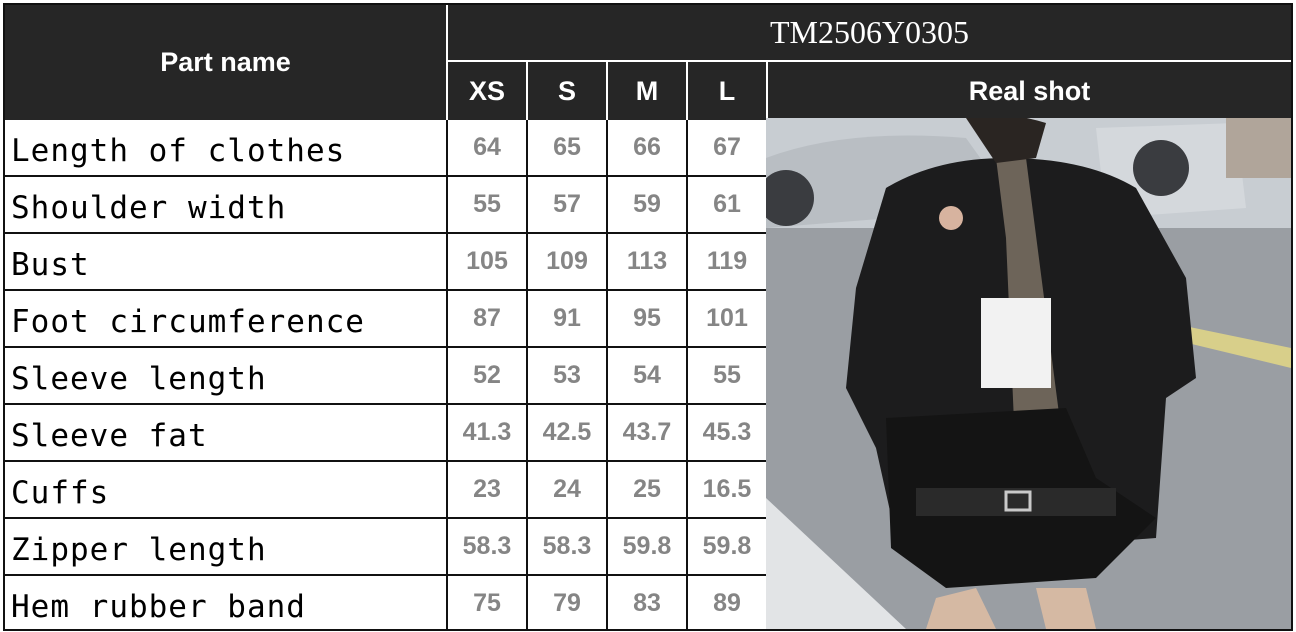 Image resolution: width=1296 pixels, height=632 pixels. I want to click on part-name-cell: Sleeve length, so click(226, 376).